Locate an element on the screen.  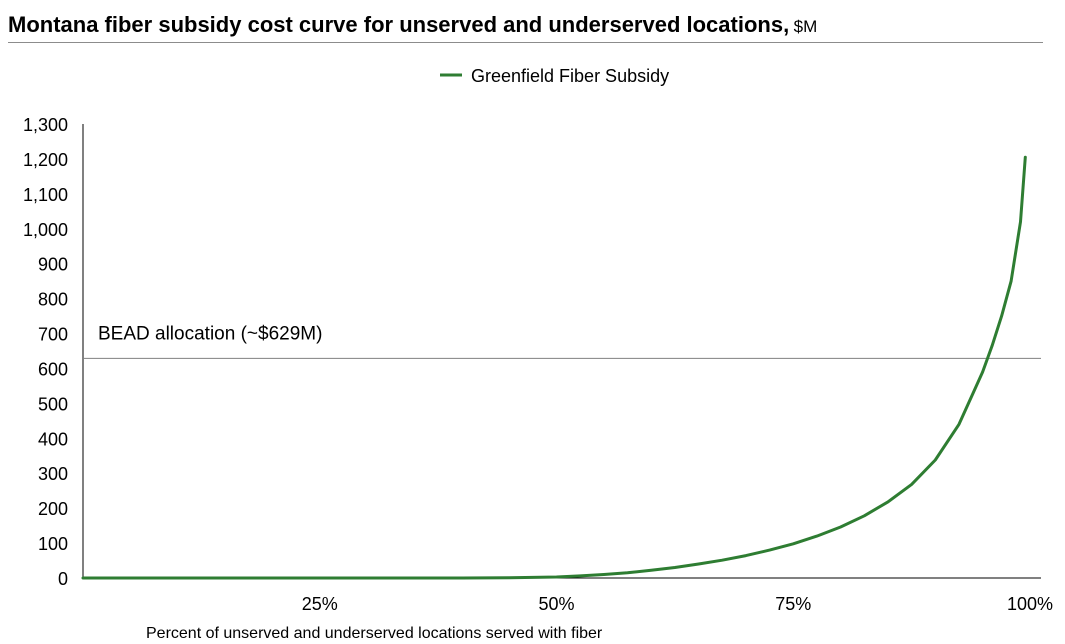
y-tick-label: 1,200 is located at coordinates (45, 160).